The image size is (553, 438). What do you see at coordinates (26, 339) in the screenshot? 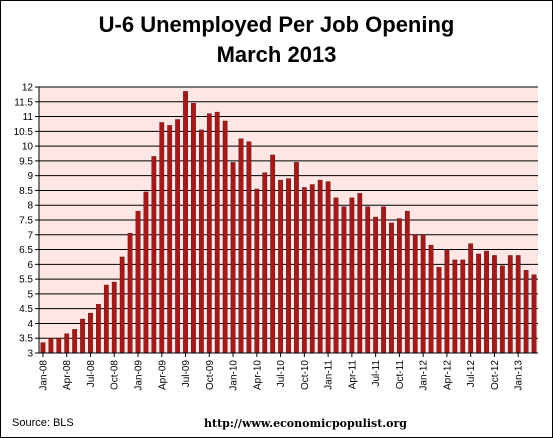
I see `y-tick-label: 3.5` at bounding box center [26, 339].